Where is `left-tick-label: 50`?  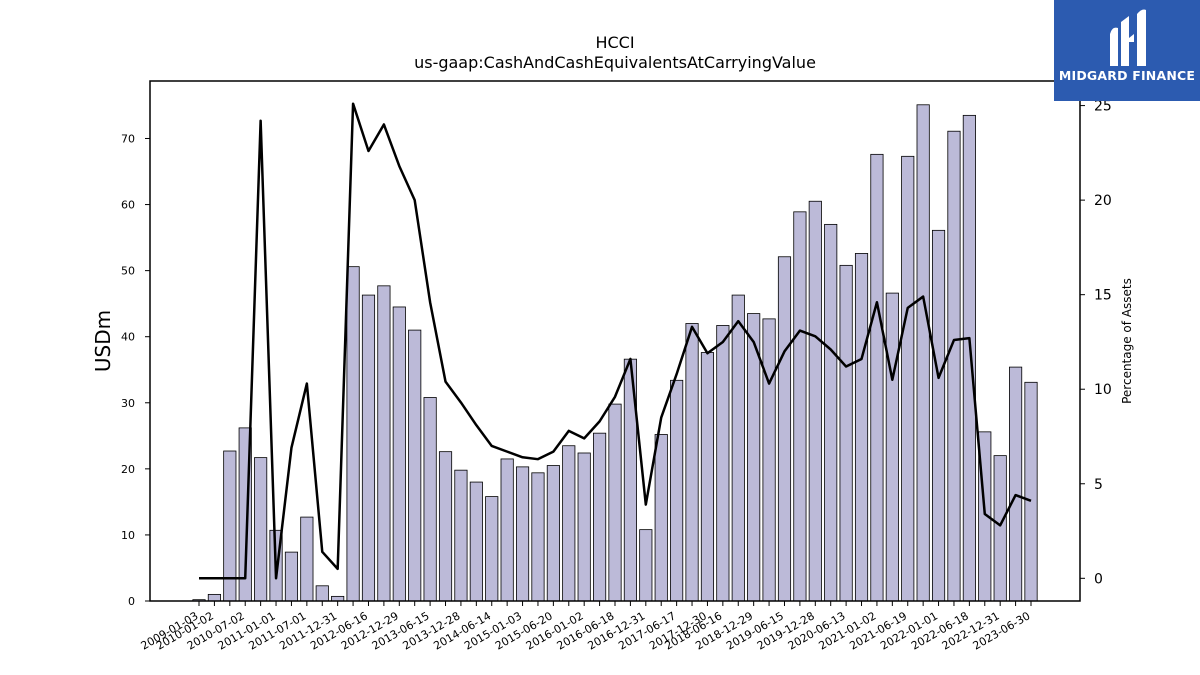
left-tick-label: 50 is located at coordinates (128, 271).